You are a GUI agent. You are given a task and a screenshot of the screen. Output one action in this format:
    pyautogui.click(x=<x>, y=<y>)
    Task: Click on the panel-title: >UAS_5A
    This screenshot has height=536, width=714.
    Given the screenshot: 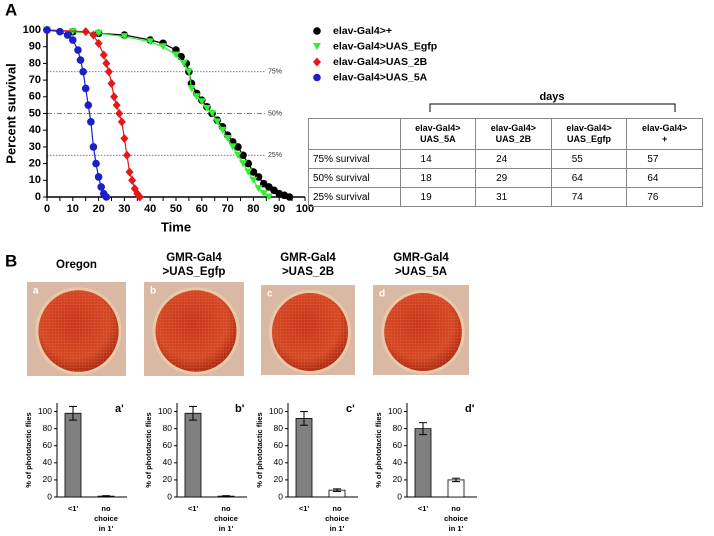 What is the action you would take?
    pyautogui.click(x=421, y=272)
    